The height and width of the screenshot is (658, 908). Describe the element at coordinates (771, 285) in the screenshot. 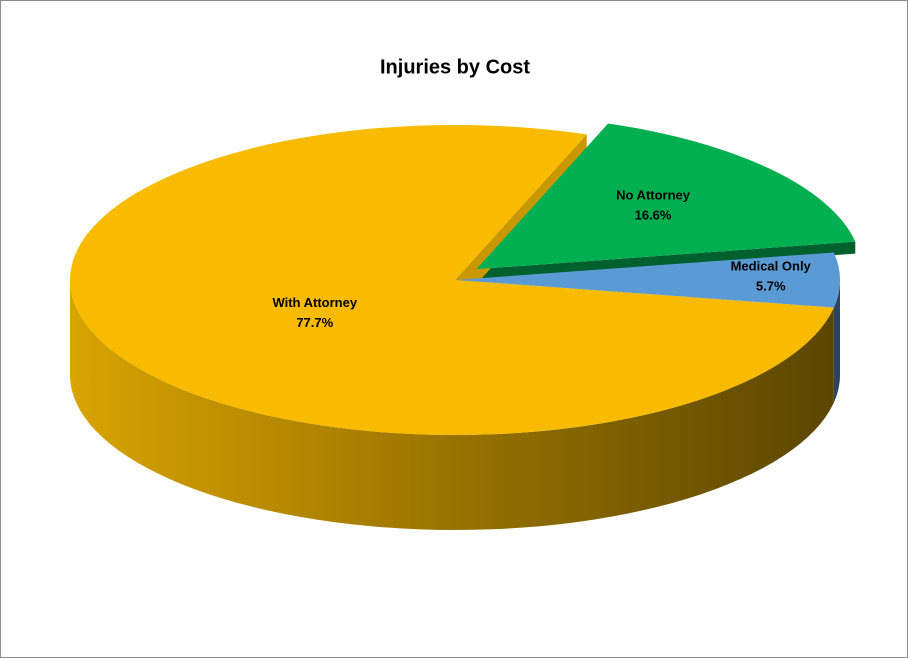

I see `data-label-value: 5.7%` at that location.